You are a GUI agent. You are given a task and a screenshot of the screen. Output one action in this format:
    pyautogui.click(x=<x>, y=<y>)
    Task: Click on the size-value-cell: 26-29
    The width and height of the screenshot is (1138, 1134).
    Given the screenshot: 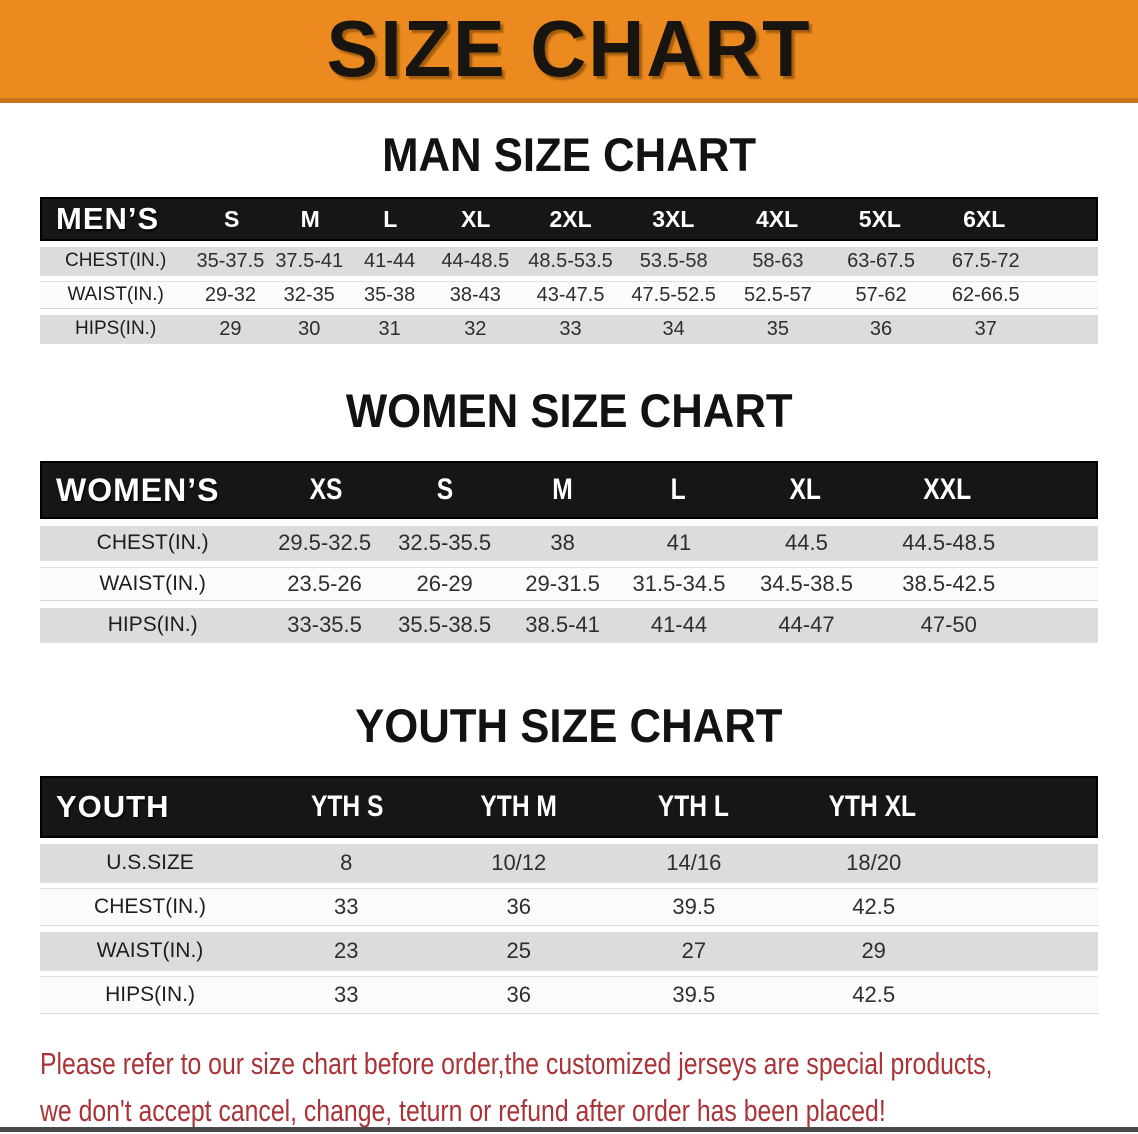 What is the action you would take?
    pyautogui.click(x=444, y=583)
    